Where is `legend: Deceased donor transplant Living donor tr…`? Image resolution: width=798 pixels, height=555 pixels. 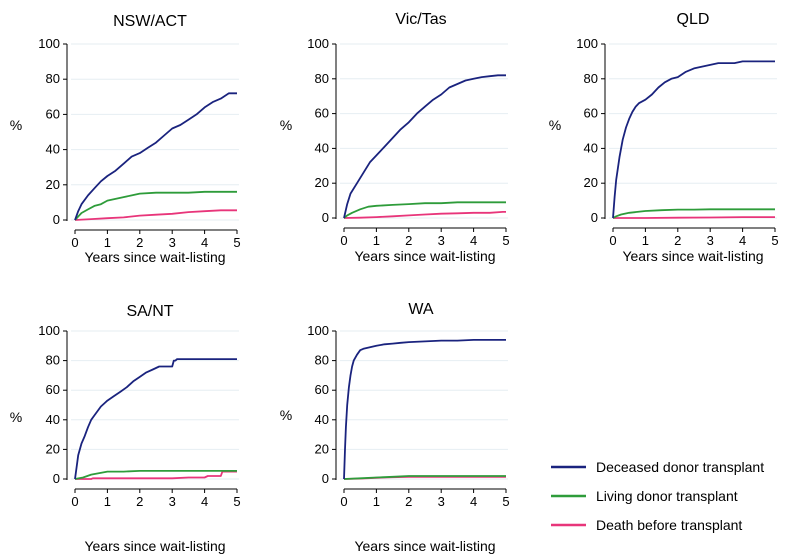 legend: Deceased donor transplant Living donor tr… is located at coordinates (657, 496).